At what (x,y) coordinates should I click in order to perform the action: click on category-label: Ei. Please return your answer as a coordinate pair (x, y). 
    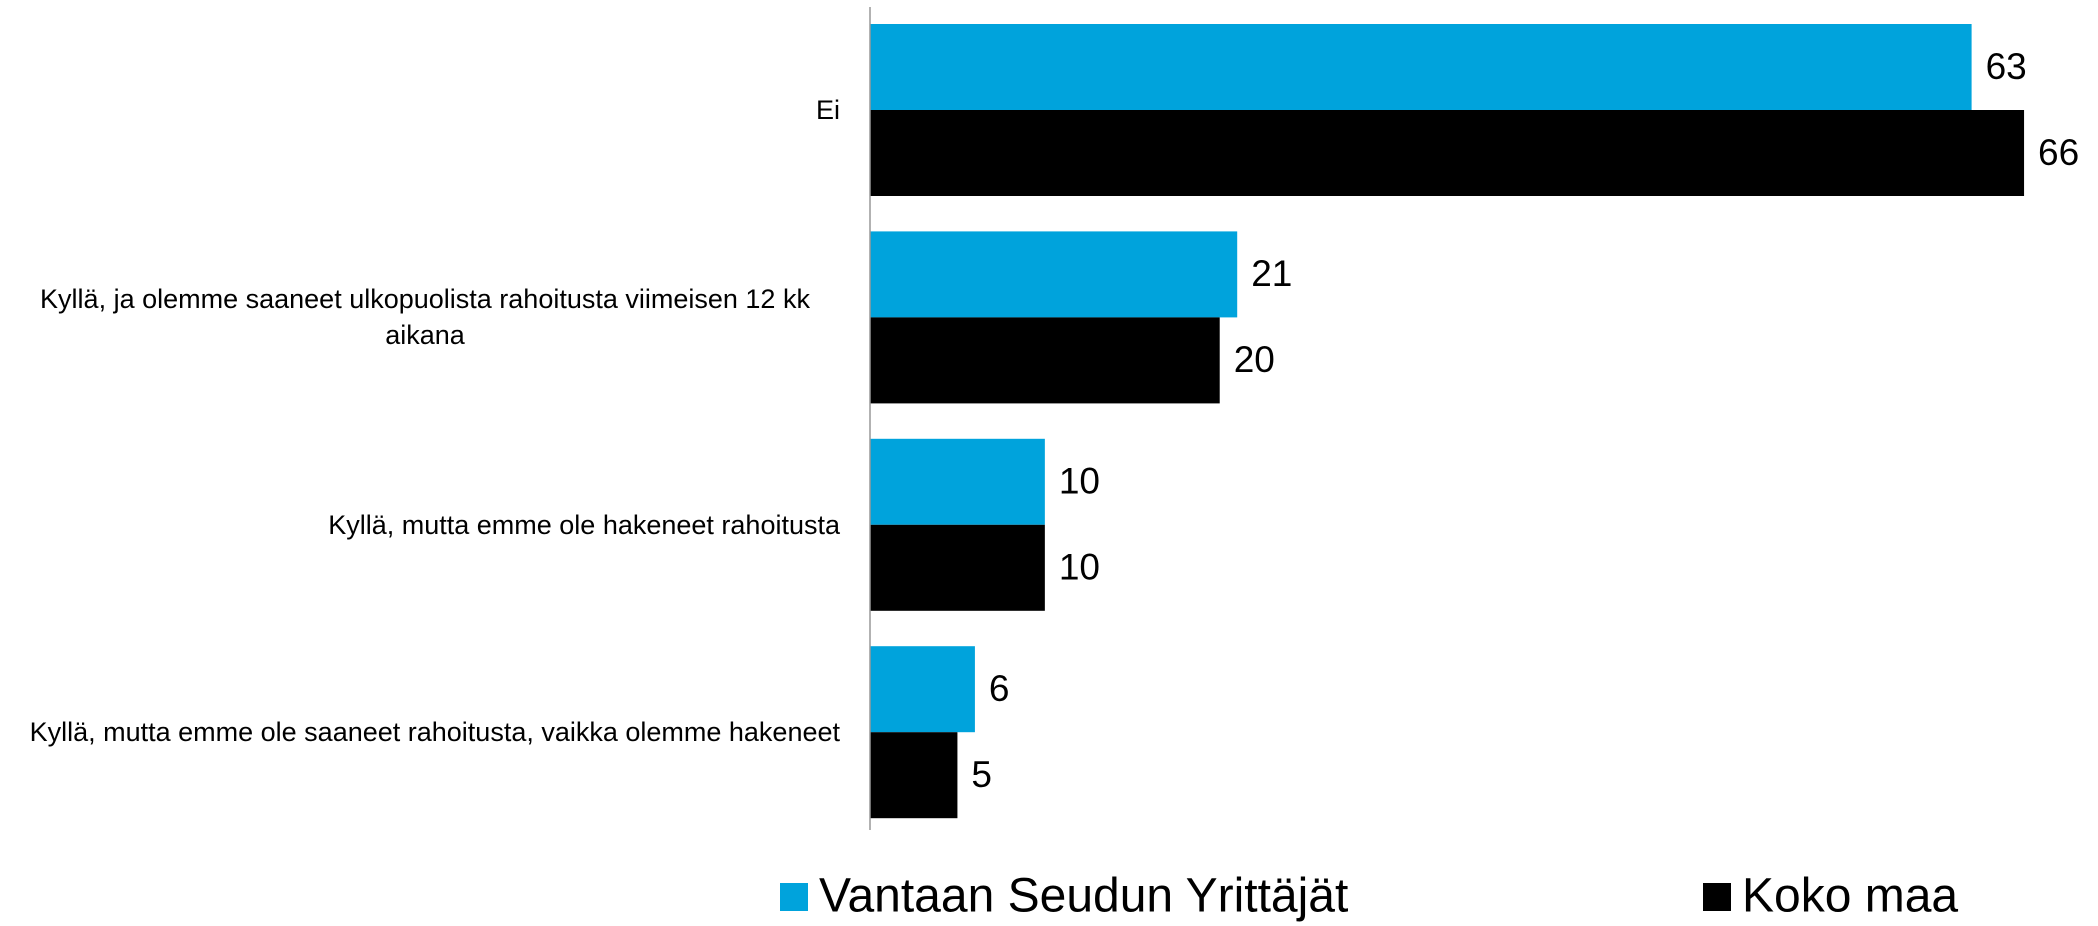
    Looking at the image, I should click on (827, 110).